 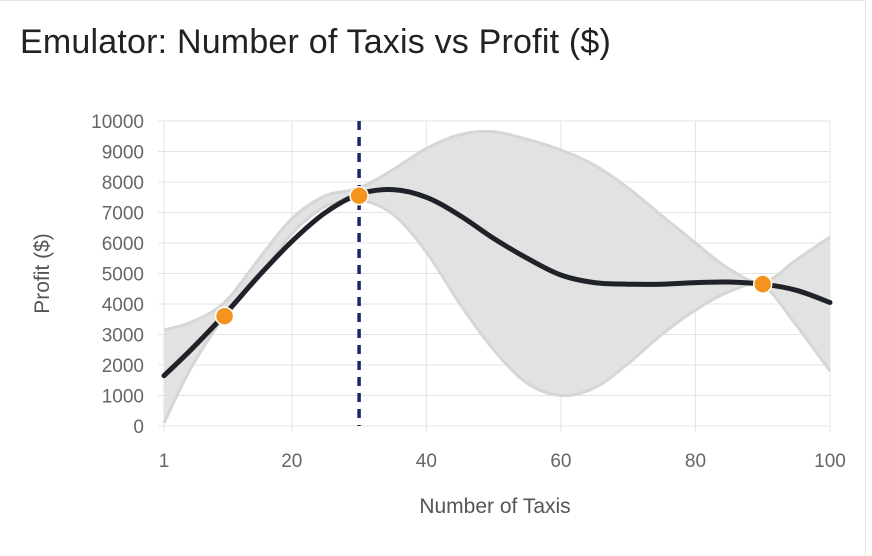 I want to click on x-axis-title: Number of Taxis, so click(x=494, y=506).